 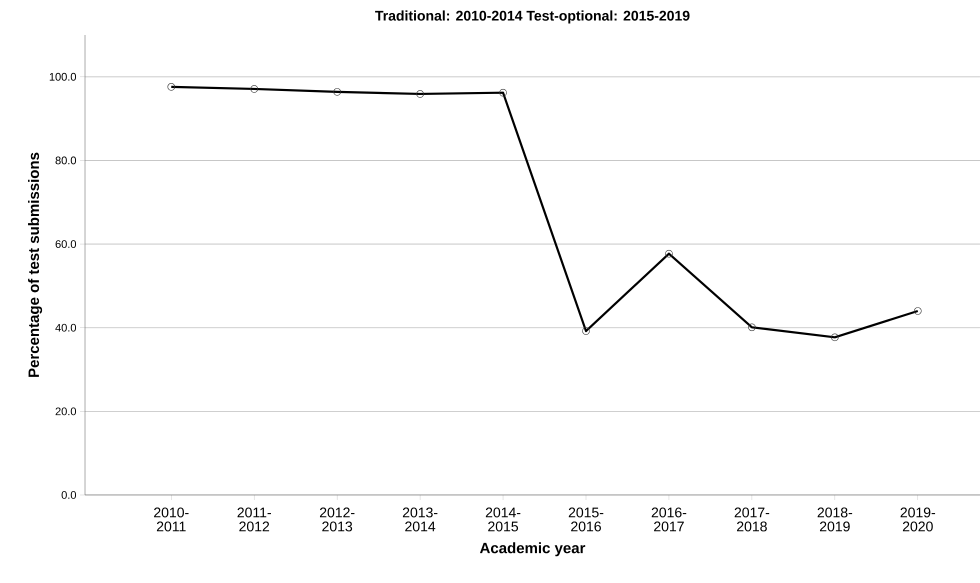 What do you see at coordinates (669, 520) in the screenshot?
I see `x-tick-label: 2016-2017` at bounding box center [669, 520].